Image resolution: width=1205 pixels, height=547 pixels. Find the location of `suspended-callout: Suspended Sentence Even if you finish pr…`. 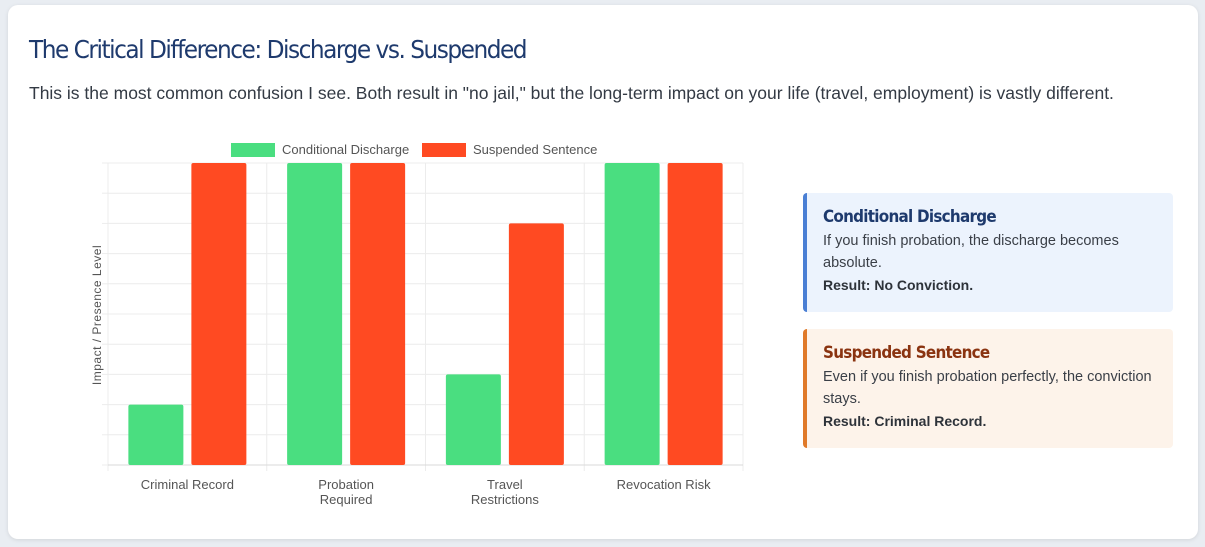

suspended-callout: Suspended Sentence Even if you finish pr… is located at coordinates (988, 388).